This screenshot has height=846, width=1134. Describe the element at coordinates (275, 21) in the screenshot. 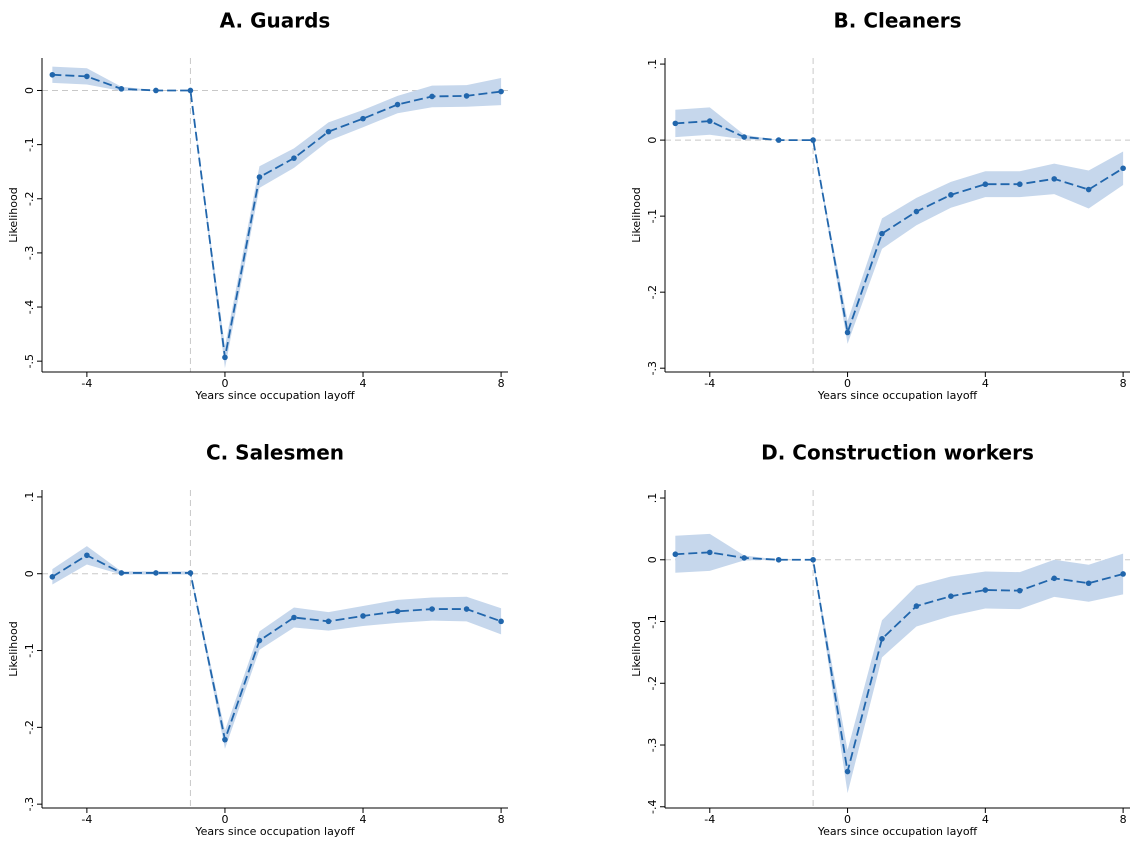

I see `chart-title: A. Guards` at that location.